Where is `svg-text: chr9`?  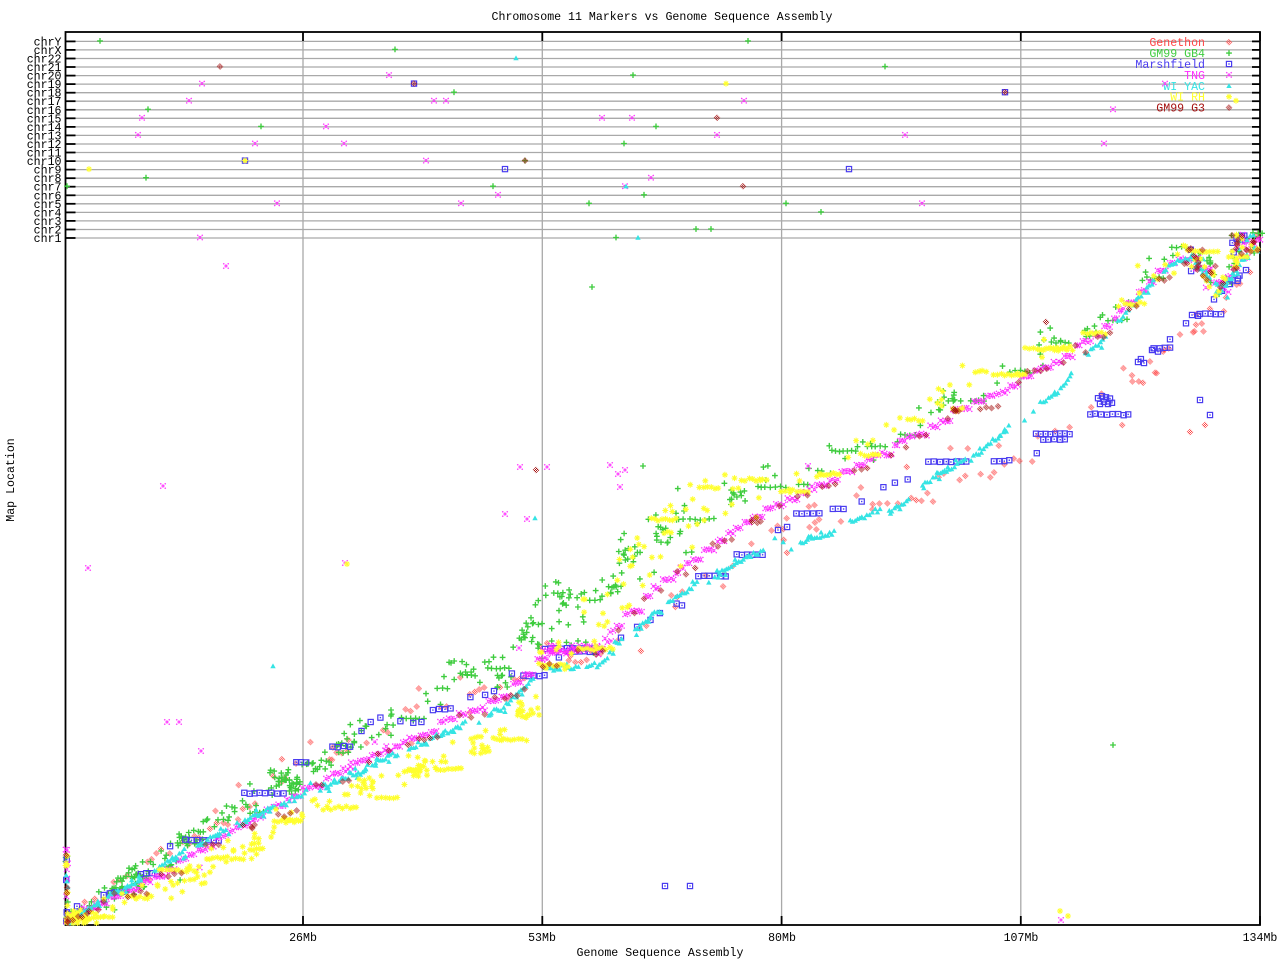
svg-text: chr9 is located at coordinates (48, 171).